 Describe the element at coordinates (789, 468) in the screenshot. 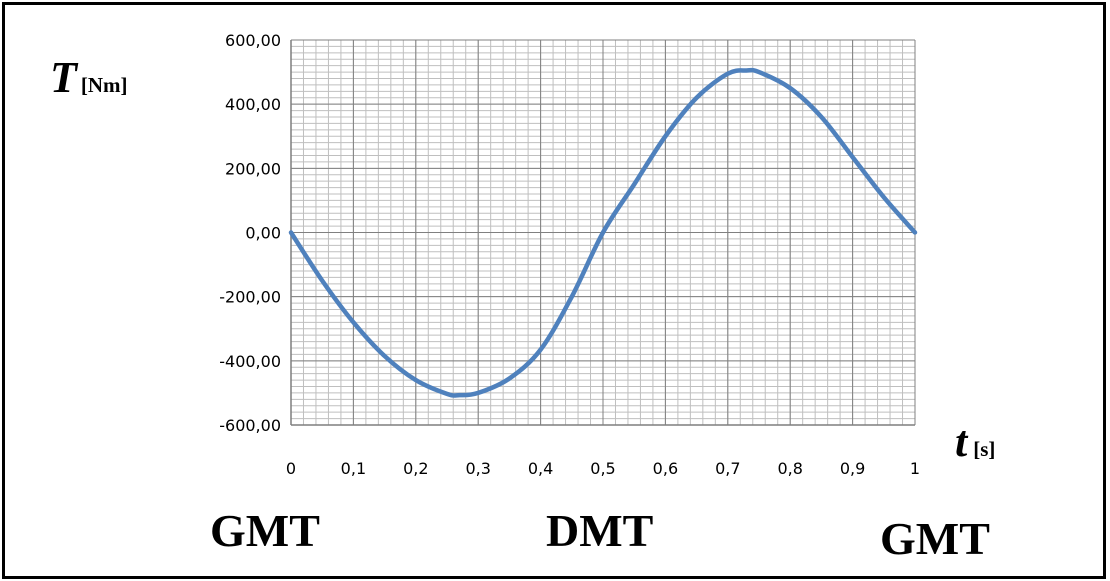

I see `x-tick-label: 0,8` at that location.